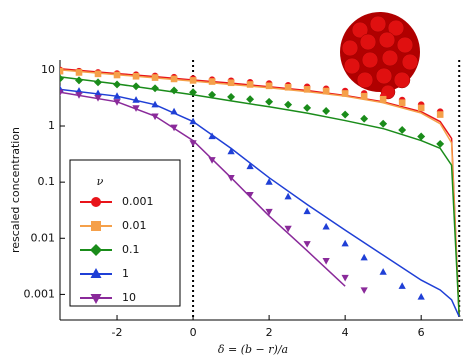 The width and height of the screenshot is (465, 360). Describe the element at coordinates (134, 225) in the screenshot. I see `legend-label: 0.01` at that location.